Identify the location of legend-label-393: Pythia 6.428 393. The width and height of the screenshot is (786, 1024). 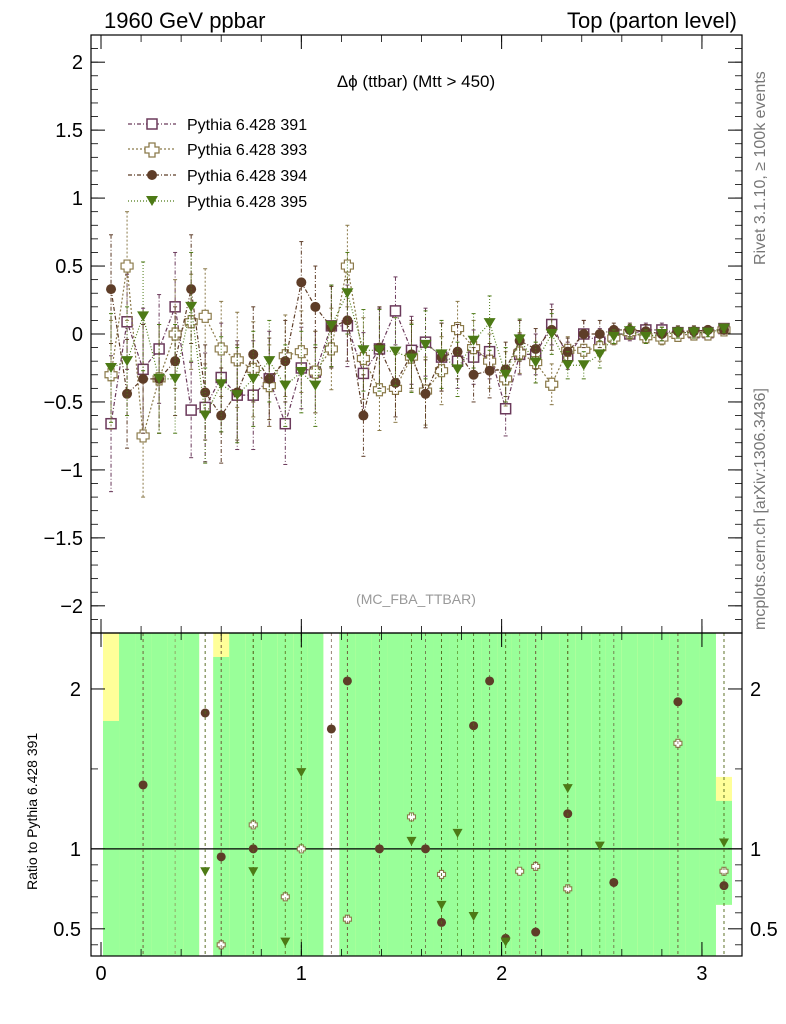
(247, 150).